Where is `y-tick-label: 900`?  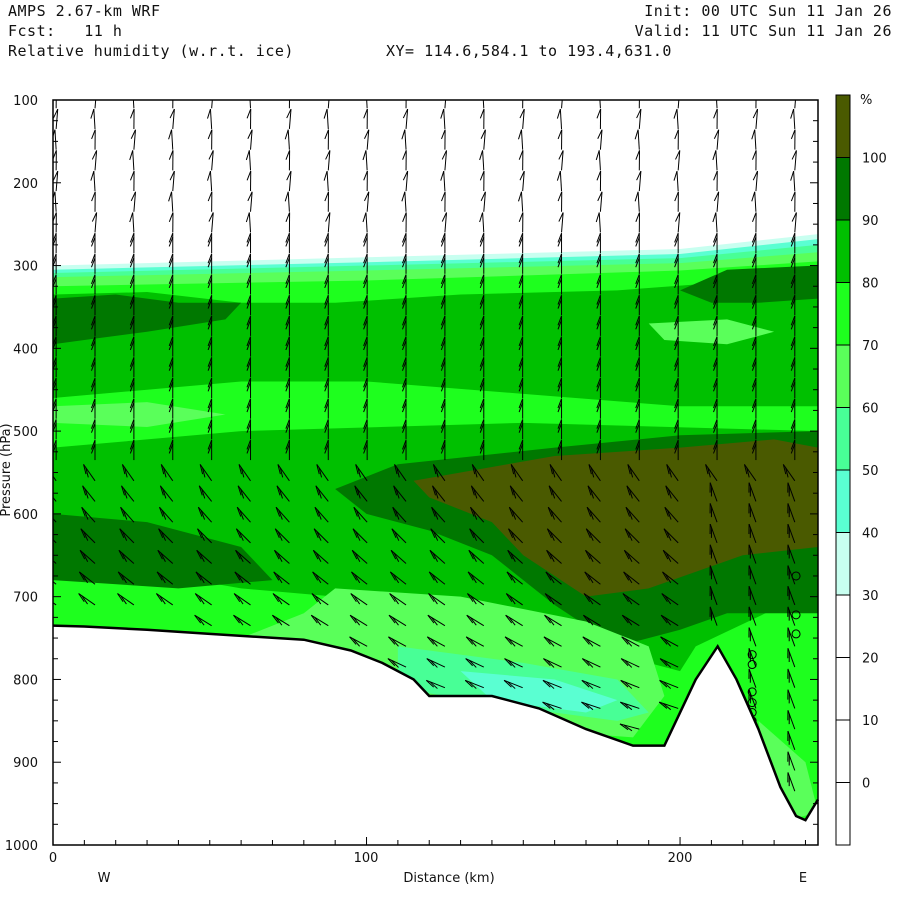
y-tick-label: 900 is located at coordinates (25, 763).